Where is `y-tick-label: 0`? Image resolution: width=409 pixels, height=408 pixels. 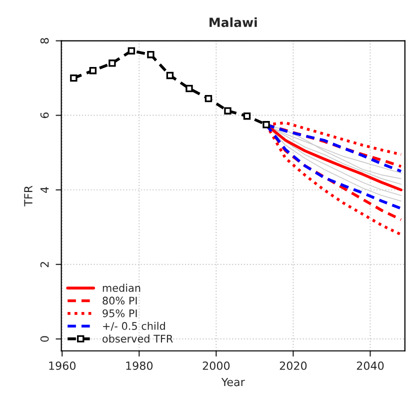
y-tick-label: 0 is located at coordinates (44, 339).